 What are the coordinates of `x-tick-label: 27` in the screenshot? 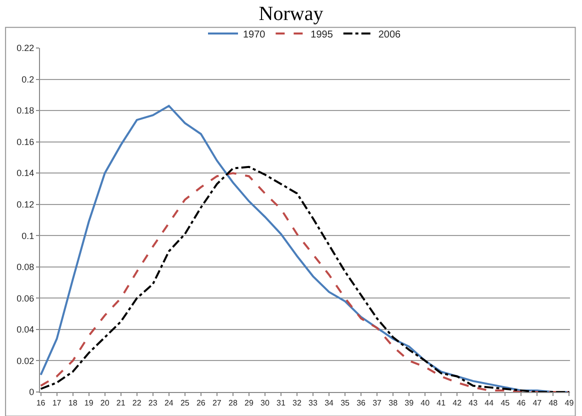 It's located at (217, 403).